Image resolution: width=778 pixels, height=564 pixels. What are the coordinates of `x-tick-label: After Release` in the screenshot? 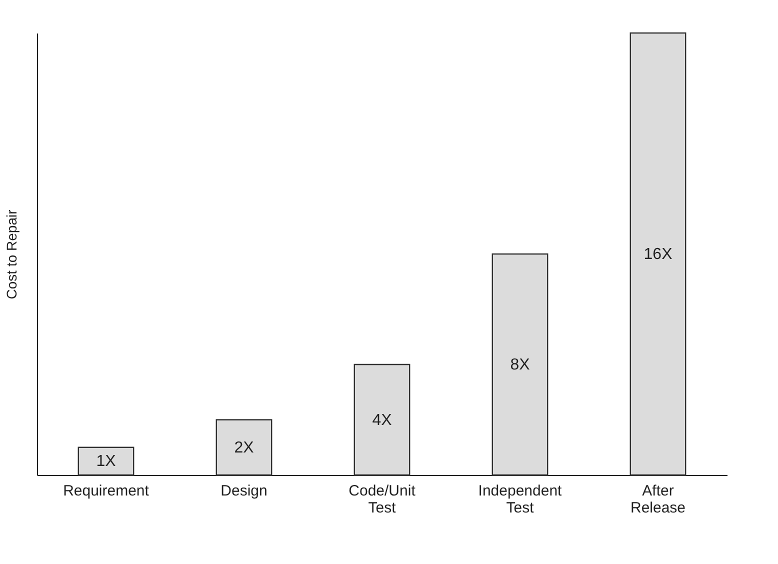 It's located at (658, 499).